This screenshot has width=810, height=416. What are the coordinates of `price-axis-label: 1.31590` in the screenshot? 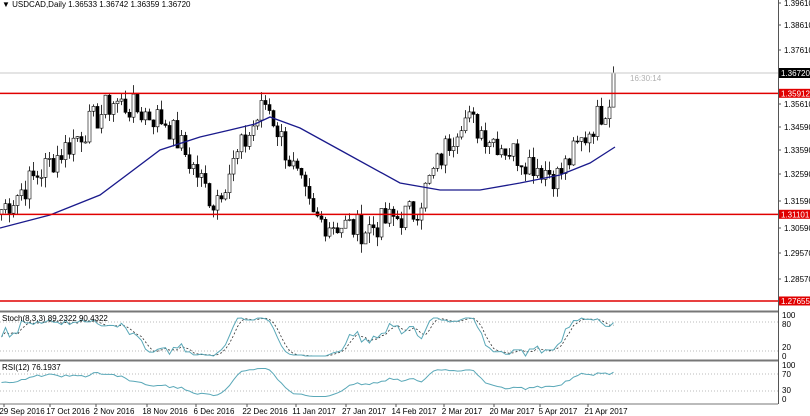 It's located at (797, 201).